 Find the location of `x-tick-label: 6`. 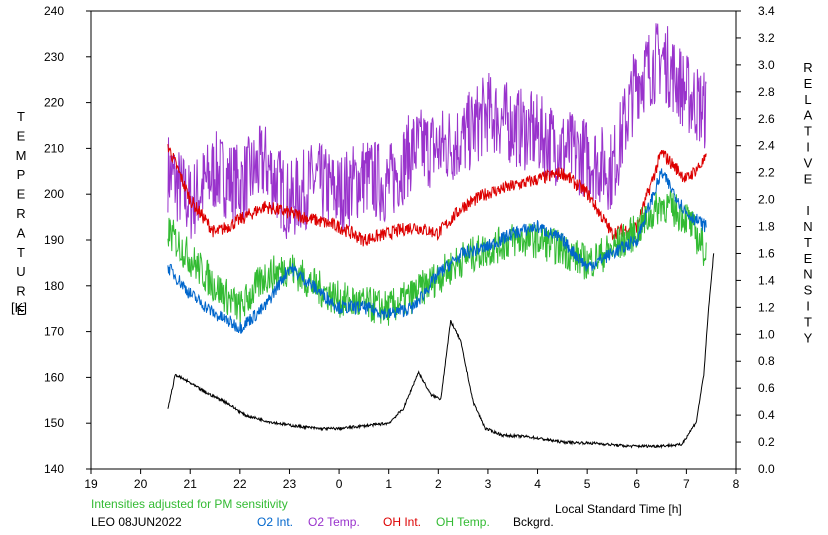

x-tick-label: 6 is located at coordinates (636, 484).